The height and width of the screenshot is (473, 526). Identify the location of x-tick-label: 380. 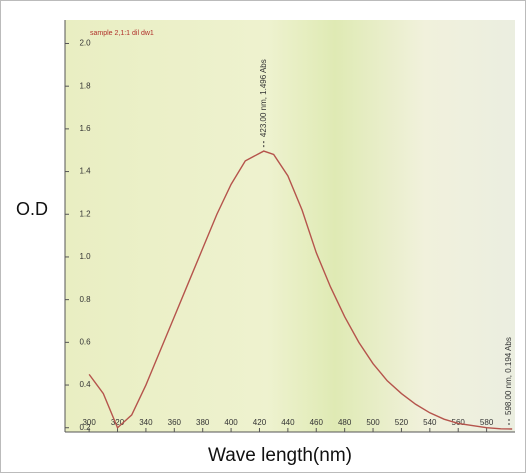
(203, 422).